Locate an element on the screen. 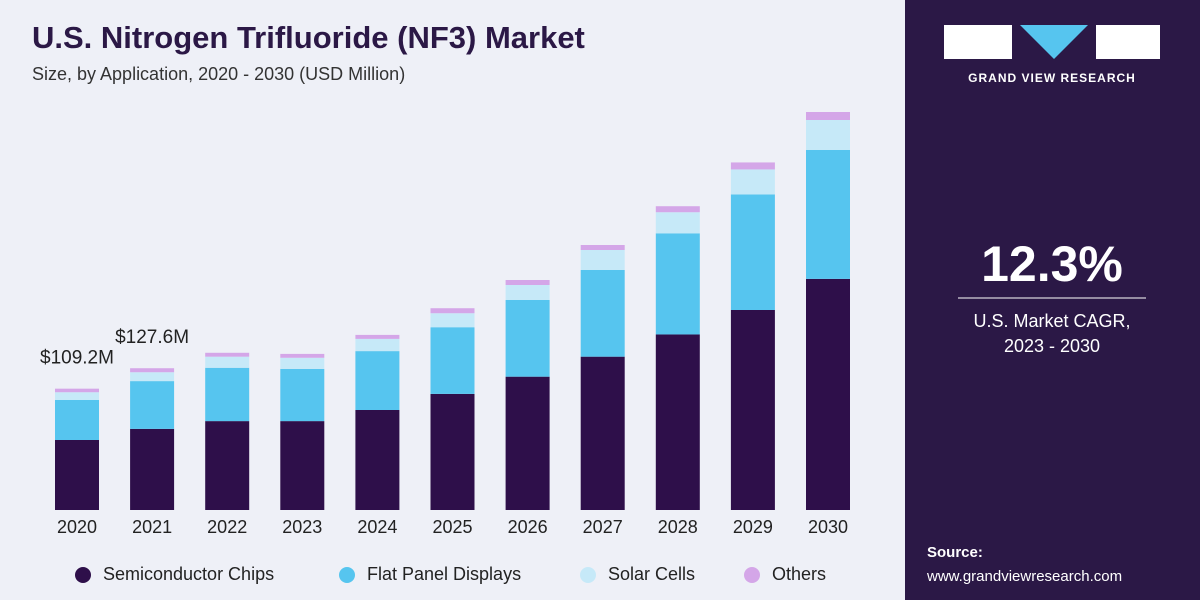 Image resolution: width=1200 pixels, height=600 pixels. x-tick-label: 2020 is located at coordinates (77, 527).